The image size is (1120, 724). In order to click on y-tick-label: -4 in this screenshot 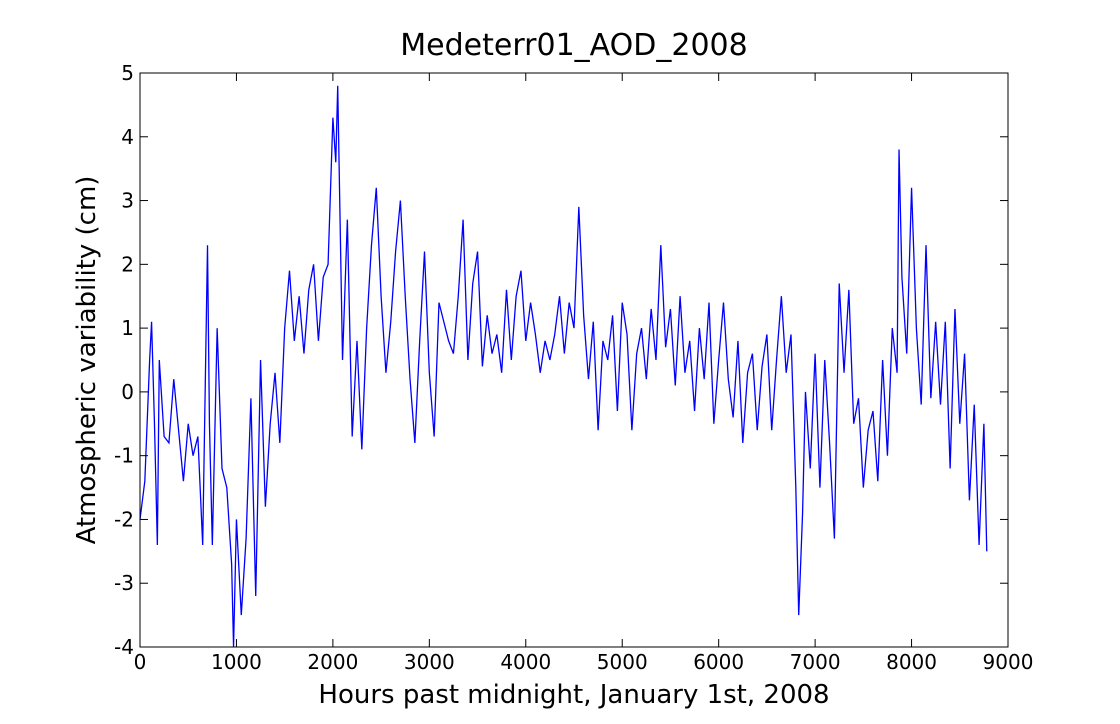, I will do `click(124, 647)`.